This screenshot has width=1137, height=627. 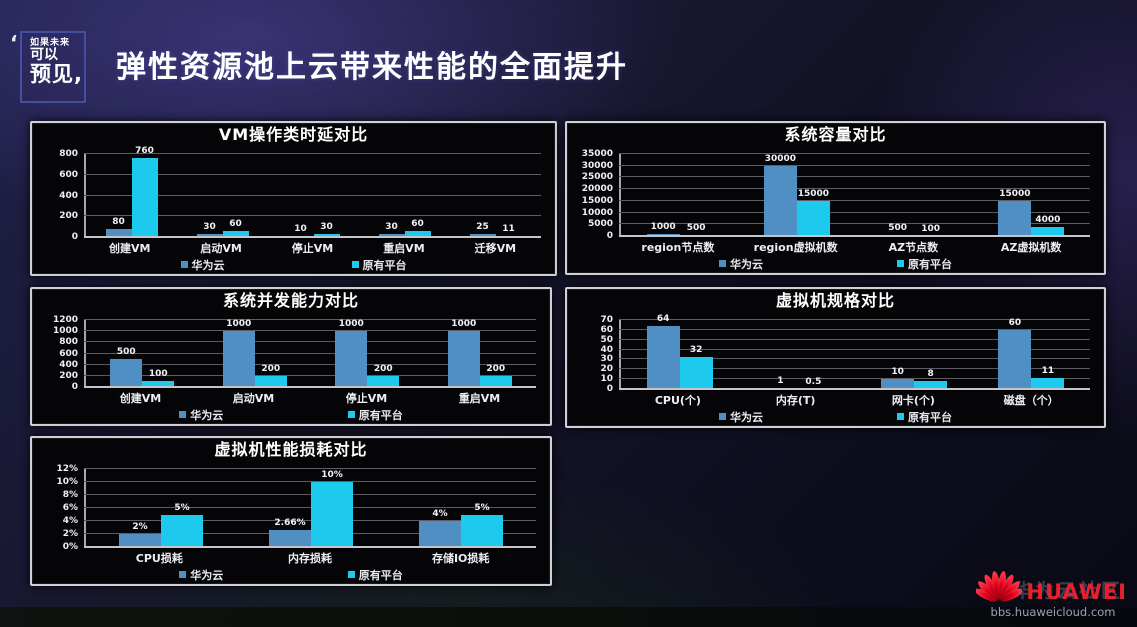 I want to click on y-axis-tick-label: 6%, so click(x=70, y=508).